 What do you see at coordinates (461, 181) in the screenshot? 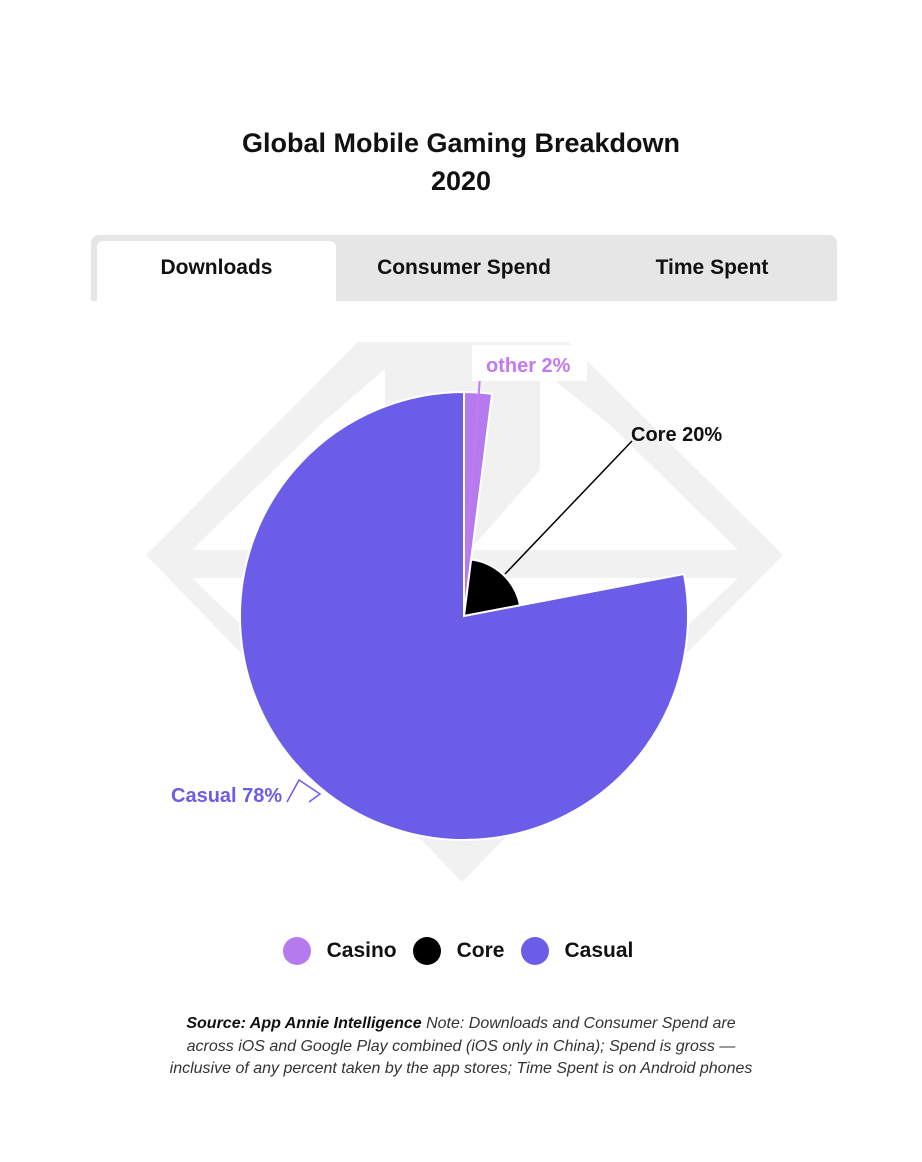
I see `chart-subtitle-year: 2020` at bounding box center [461, 181].